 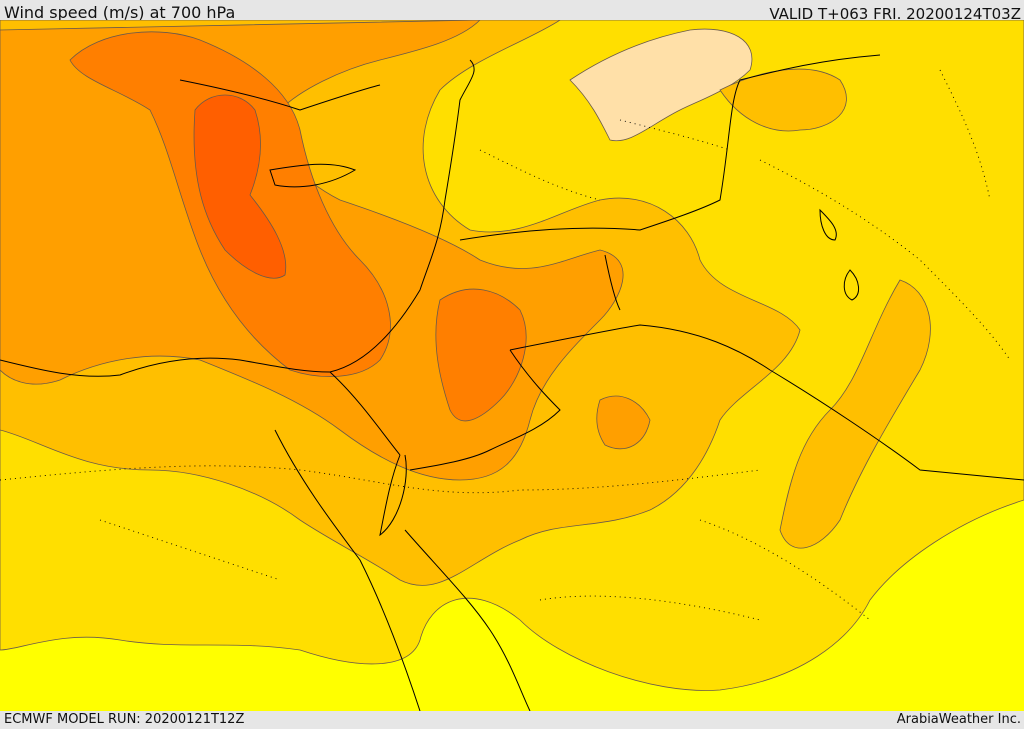 I want to click on valid-time: VALID T+063 FRI. 20200124T03Z, so click(x=895, y=14).